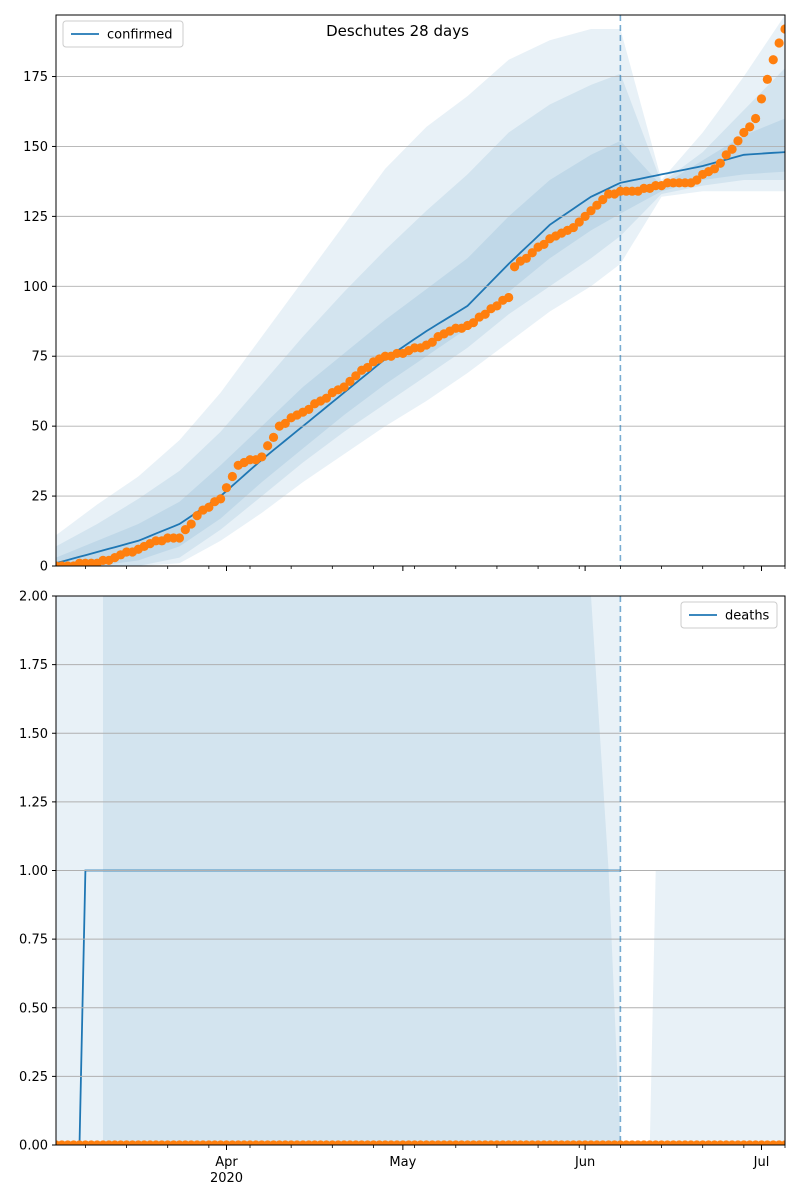  I want to click on legend: confirmed, so click(123, 34).